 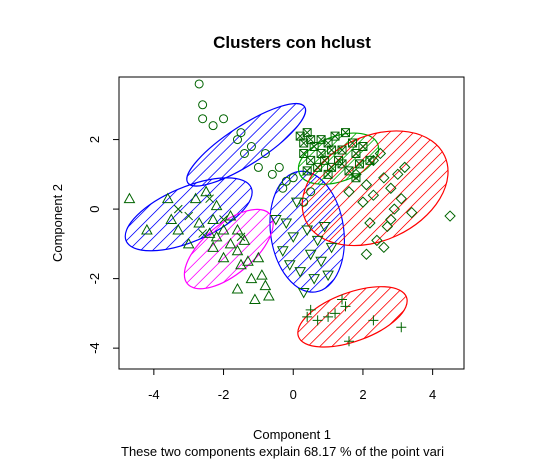 What do you see at coordinates (224, 394) in the screenshot?
I see `x-tick-label: -2` at bounding box center [224, 394].